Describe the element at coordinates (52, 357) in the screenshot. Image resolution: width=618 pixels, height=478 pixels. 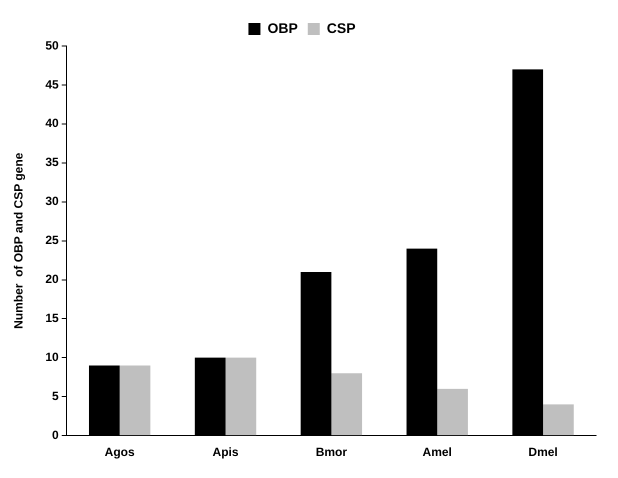
I see `y-tick-label: 10` at that location.